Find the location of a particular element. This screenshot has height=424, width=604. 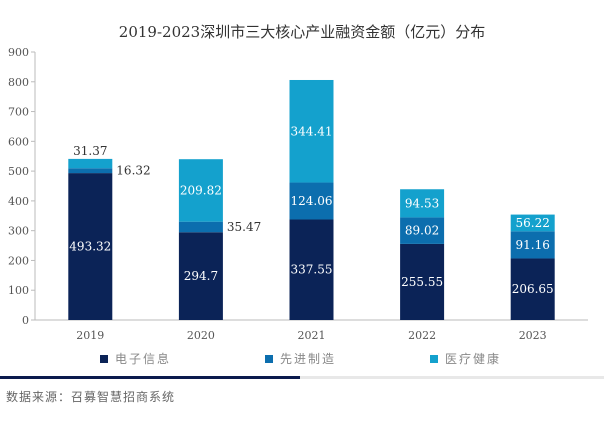

data-label: 89.02 is located at coordinates (422, 231).